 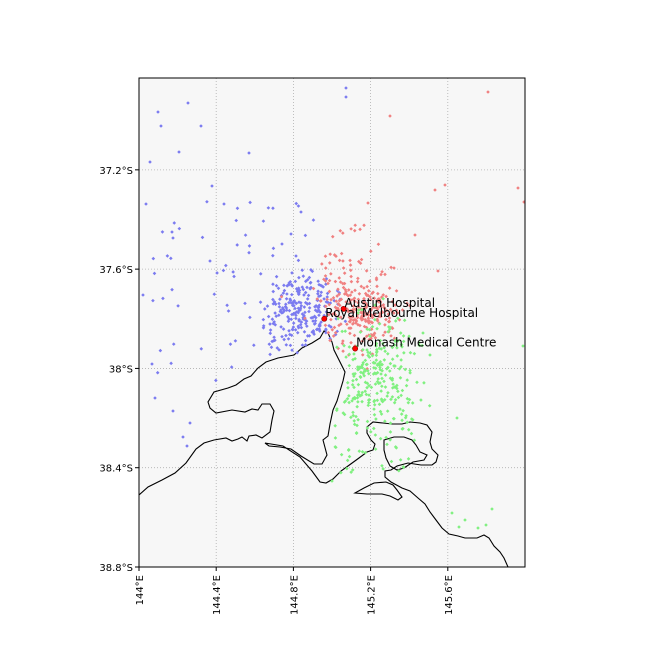 What do you see at coordinates (116, 568) in the screenshot?
I see `y-tick-label: 38.8°S` at bounding box center [116, 568].